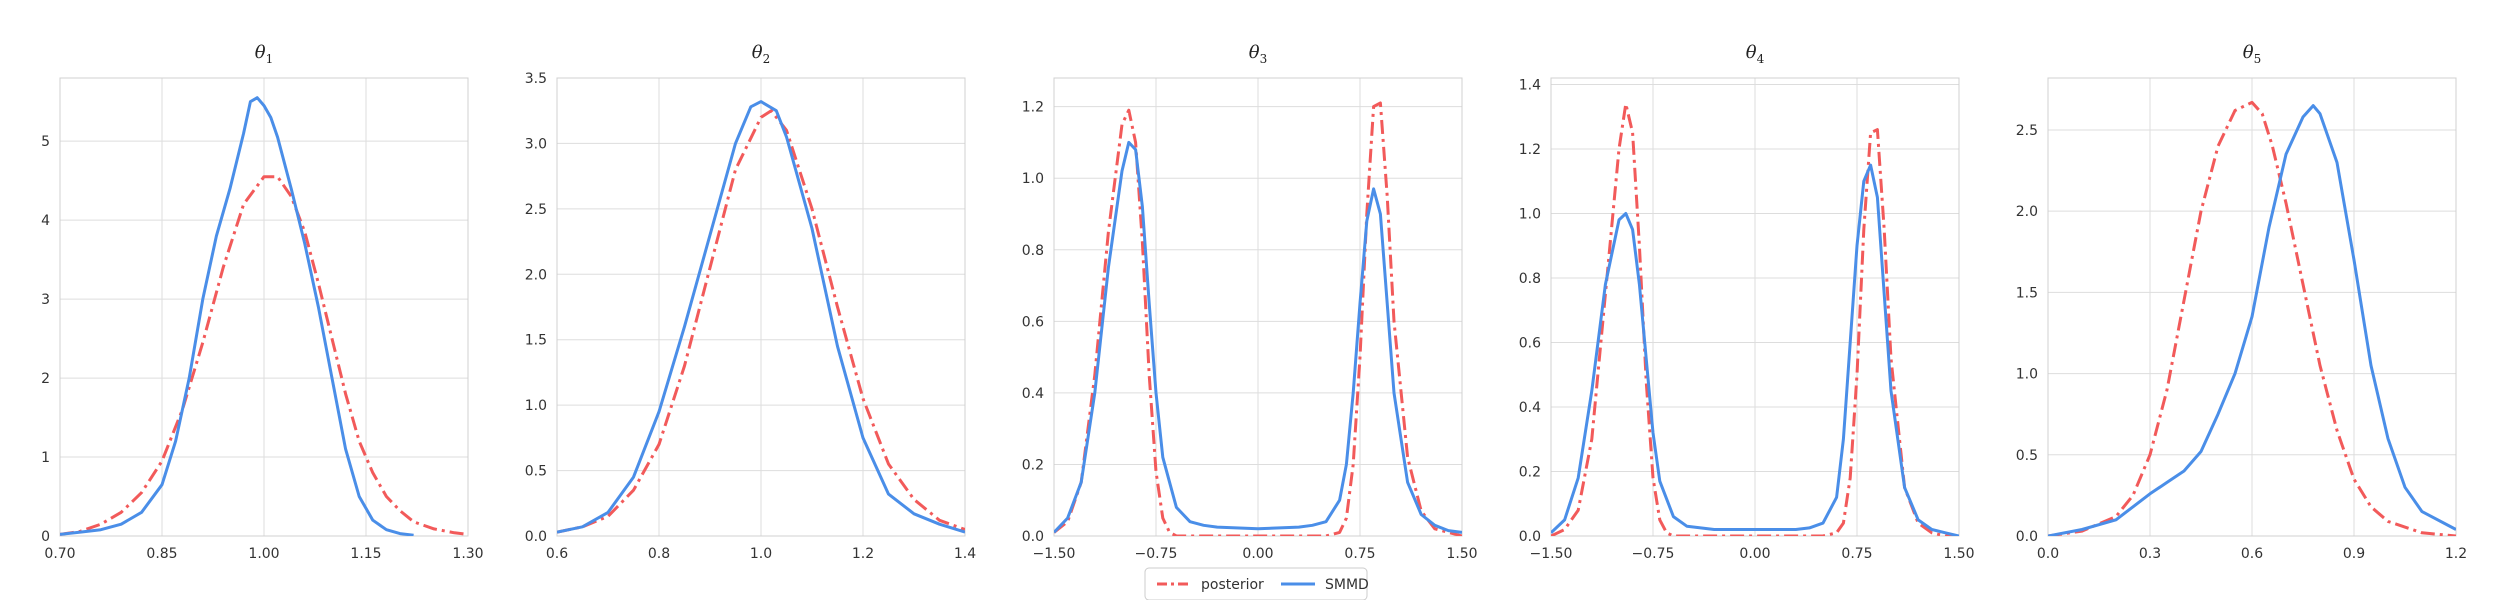  I want to click on x-tick-label: 0.85, so click(161, 554).